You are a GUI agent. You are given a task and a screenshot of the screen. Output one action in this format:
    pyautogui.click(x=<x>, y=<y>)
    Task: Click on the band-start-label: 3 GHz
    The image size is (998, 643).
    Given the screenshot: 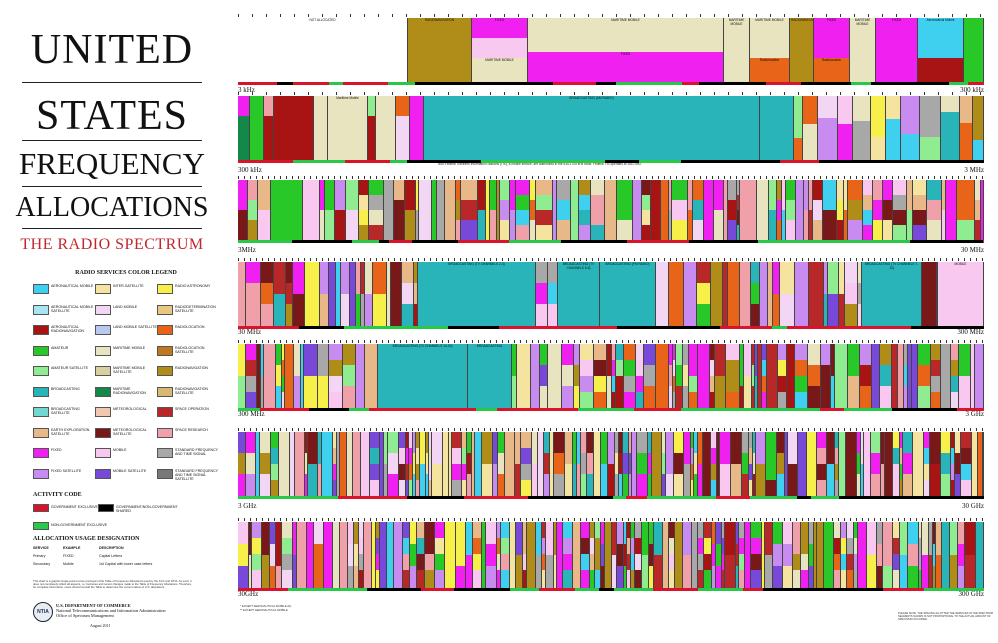 What is the action you would take?
    pyautogui.click(x=247, y=506)
    